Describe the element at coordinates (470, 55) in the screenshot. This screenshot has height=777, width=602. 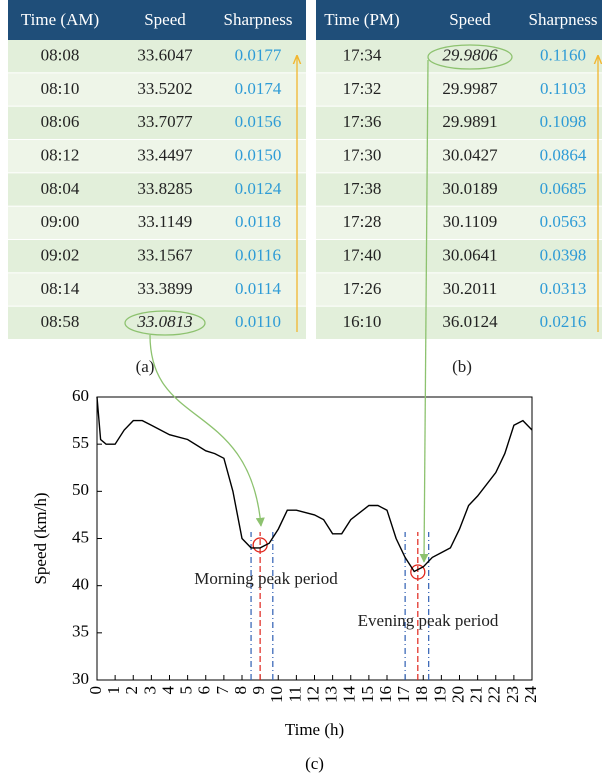
I see `table-cell: 29.9806` at that location.